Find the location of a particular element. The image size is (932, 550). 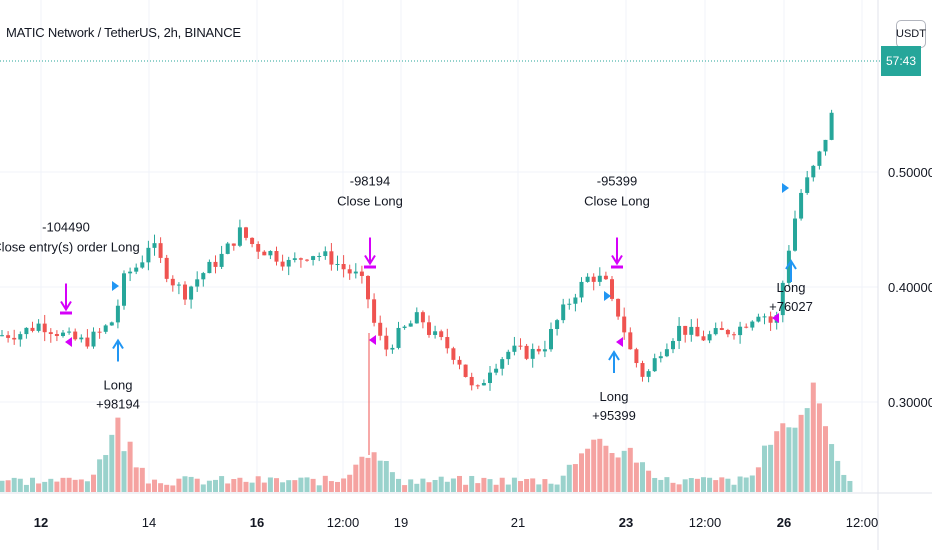

signal-label: -98194 is located at coordinates (370, 181).